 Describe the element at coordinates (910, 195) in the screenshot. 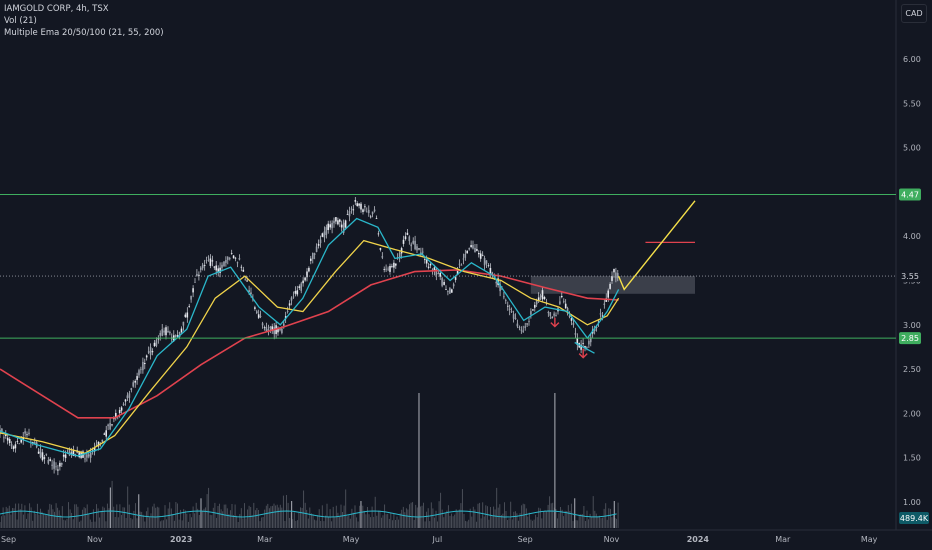

I see `level-price-tag-text: 4.47` at that location.